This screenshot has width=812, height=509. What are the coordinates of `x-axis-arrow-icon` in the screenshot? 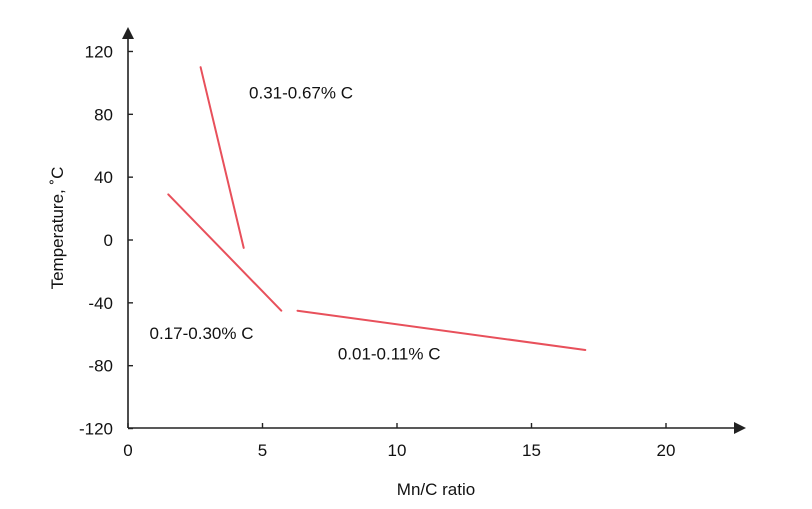 It's located at (740, 428).